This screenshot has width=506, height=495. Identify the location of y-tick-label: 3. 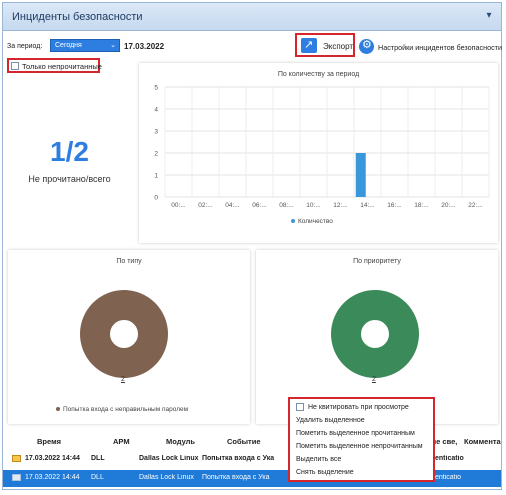
(156, 132).